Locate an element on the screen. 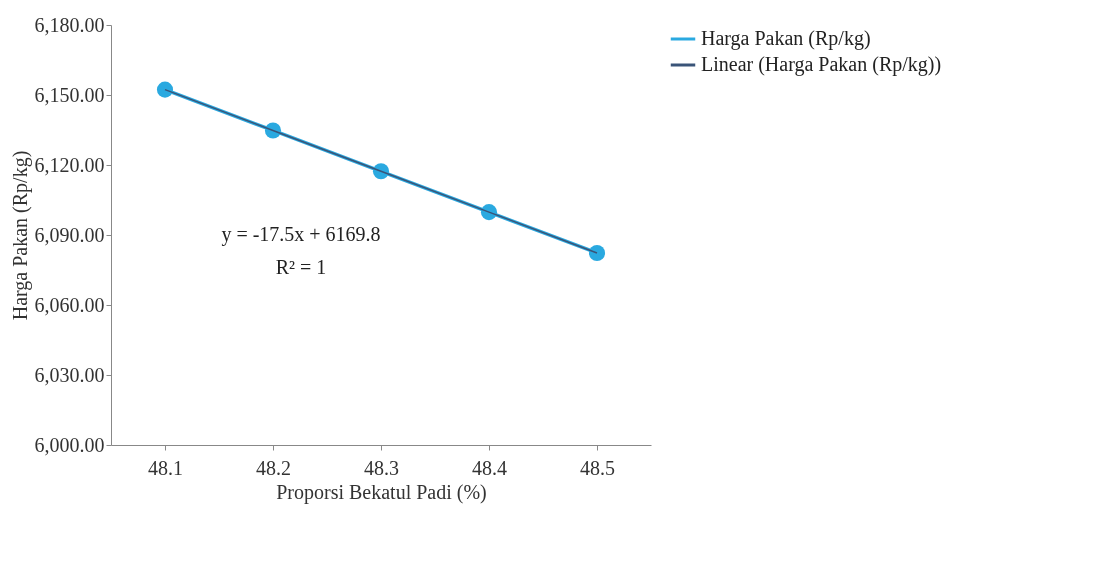  y-tick-label: 6,030.00 is located at coordinates (69, 374).